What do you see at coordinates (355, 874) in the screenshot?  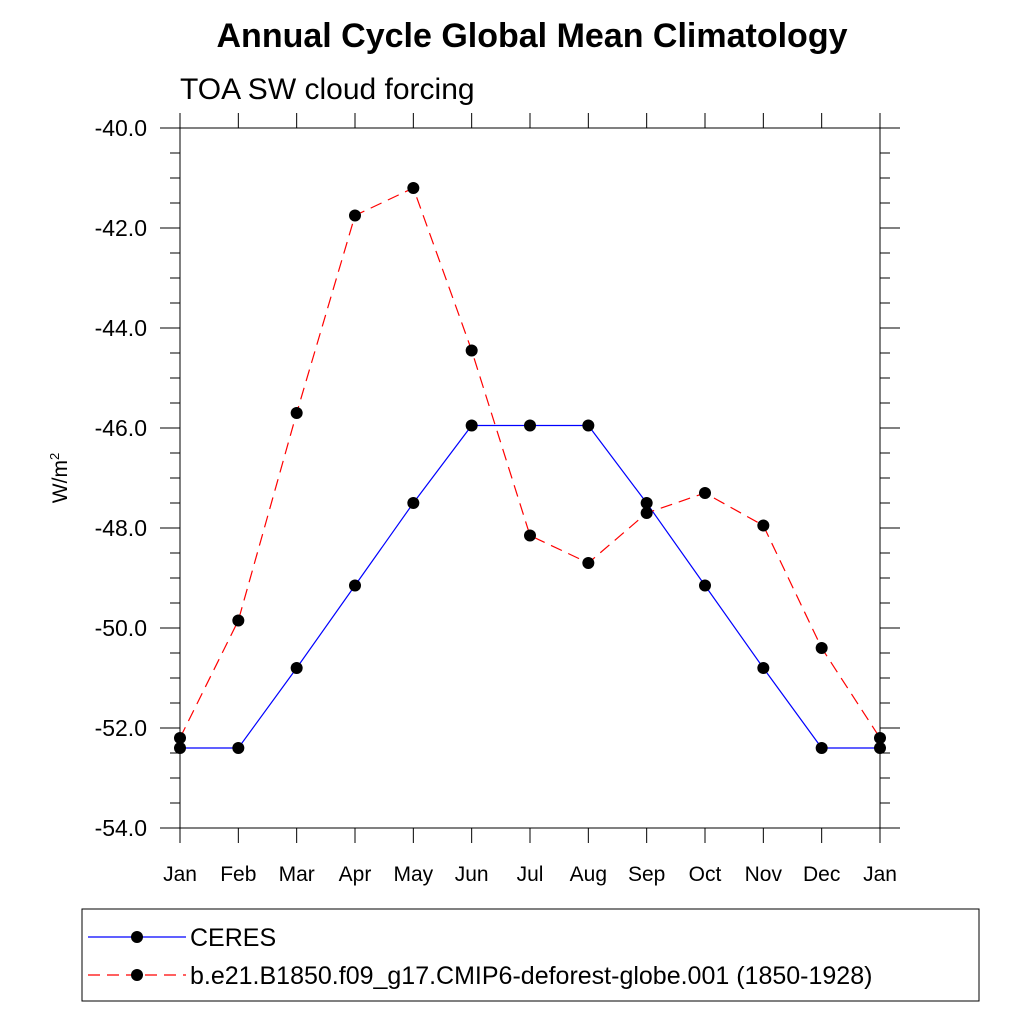 I see `x-tick-label: Apr` at bounding box center [355, 874].